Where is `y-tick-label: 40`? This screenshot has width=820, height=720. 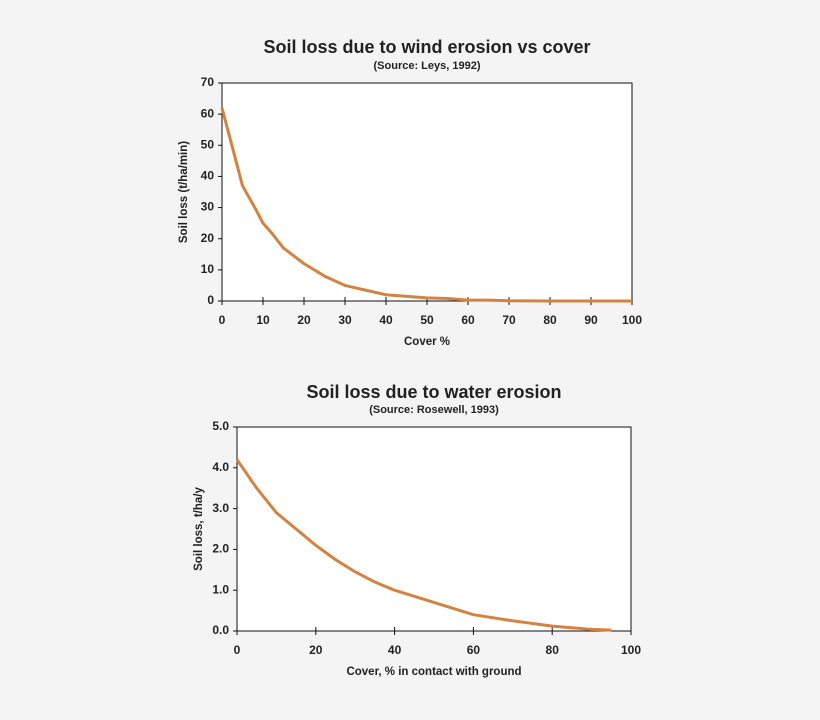
y-tick-label: 40 is located at coordinates (208, 176).